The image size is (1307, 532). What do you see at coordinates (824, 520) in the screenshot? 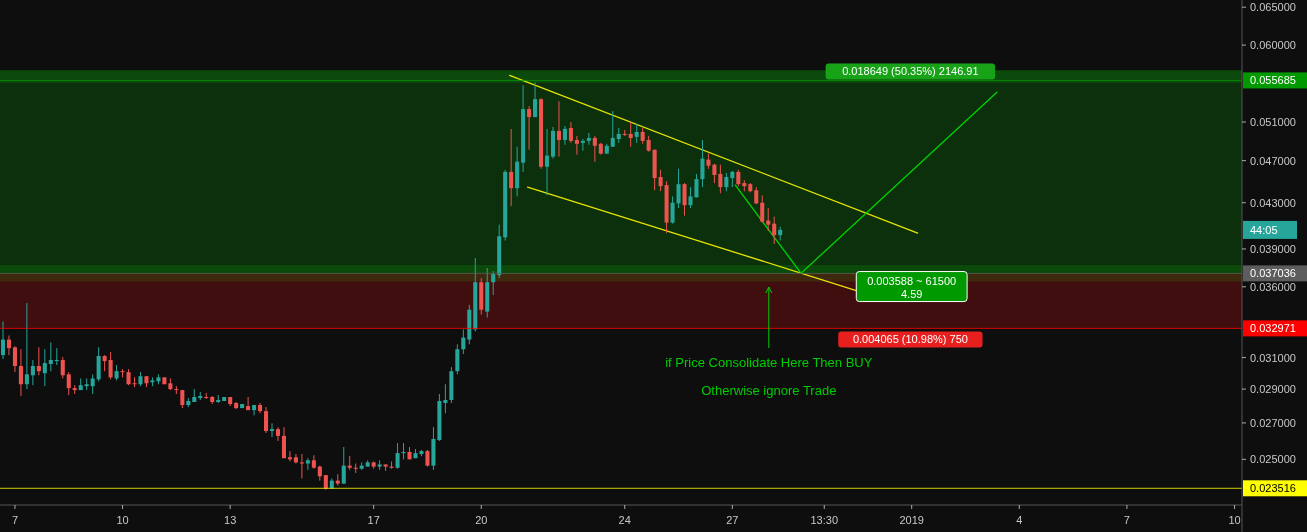
I see `x-tick-label: 13:30` at bounding box center [824, 520].